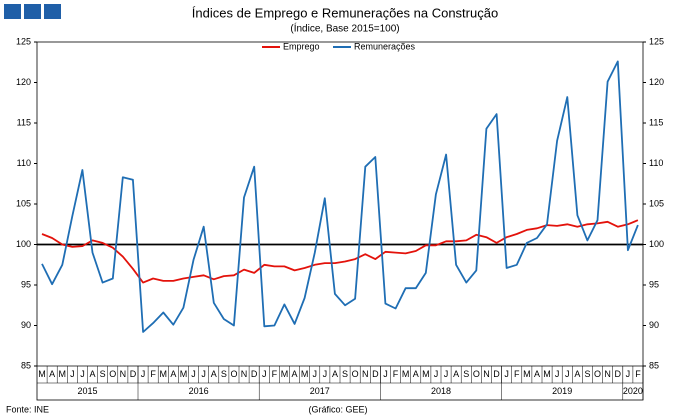 The height and width of the screenshot is (420, 680). What do you see at coordinates (23, 203) in the screenshot?
I see `y-tick-label: 105` at bounding box center [23, 203].